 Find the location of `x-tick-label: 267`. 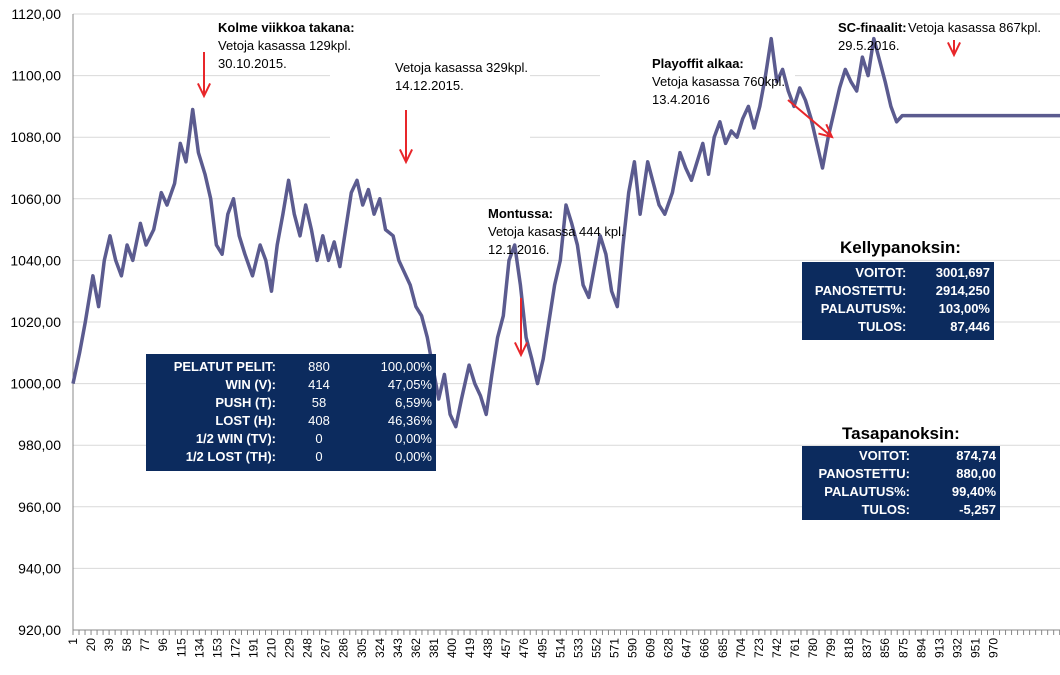

x-tick-label: 267 is located at coordinates (326, 648).